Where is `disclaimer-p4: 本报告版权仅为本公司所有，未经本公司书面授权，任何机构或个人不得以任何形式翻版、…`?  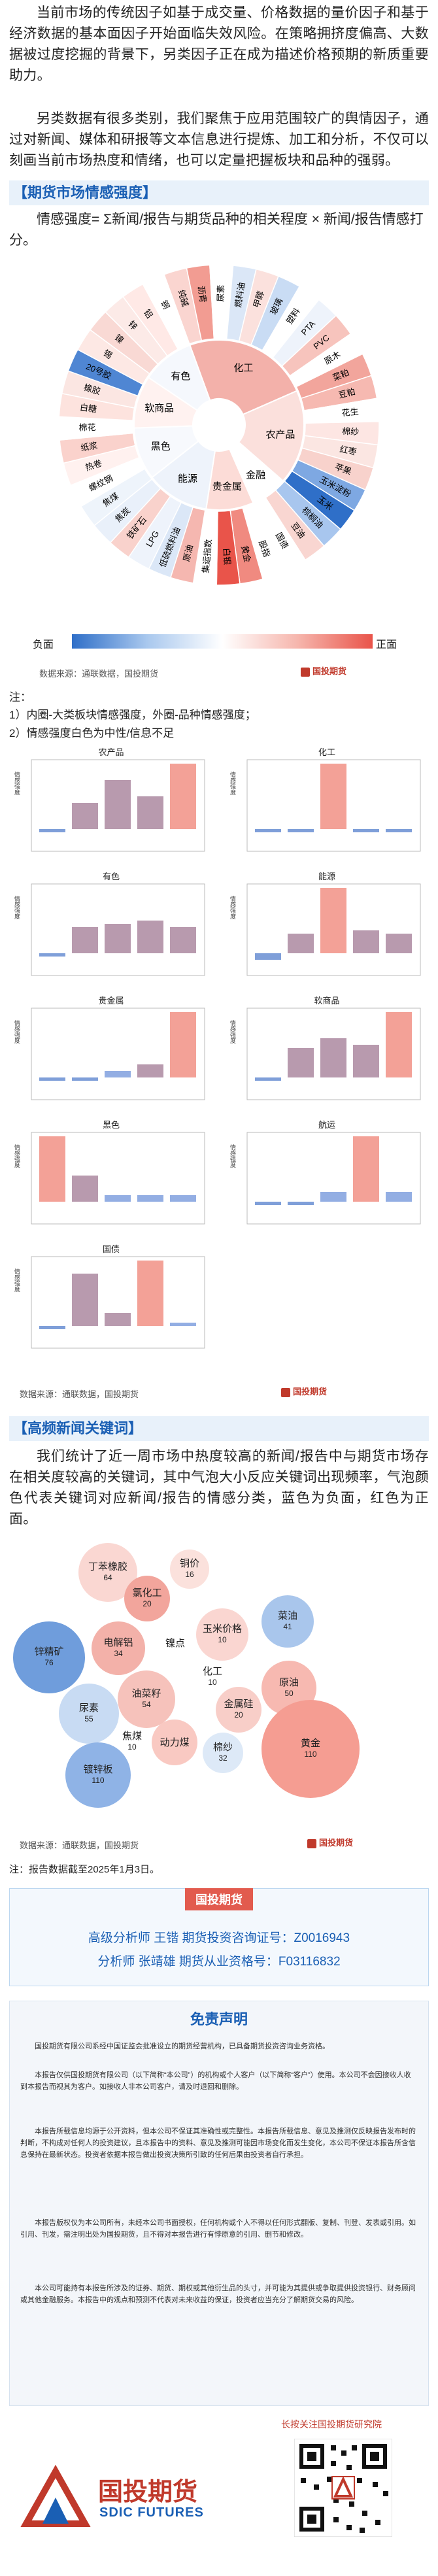 disclaimer-p4: 本报告版权仅为本公司所有，未经本公司书面授权，任何机构或个人不得以任何形式翻版、… is located at coordinates (218, 2229).